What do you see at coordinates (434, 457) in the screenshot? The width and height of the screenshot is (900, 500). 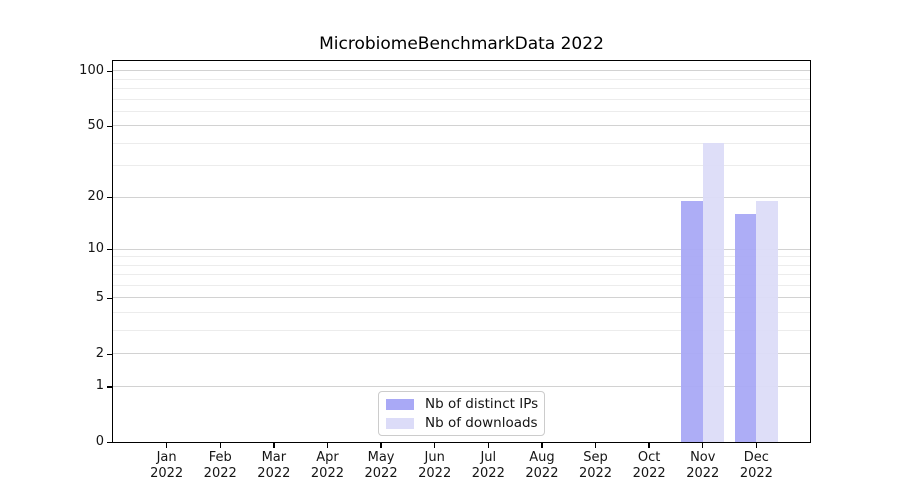 I see `x-tick-month: Jun` at bounding box center [434, 457].